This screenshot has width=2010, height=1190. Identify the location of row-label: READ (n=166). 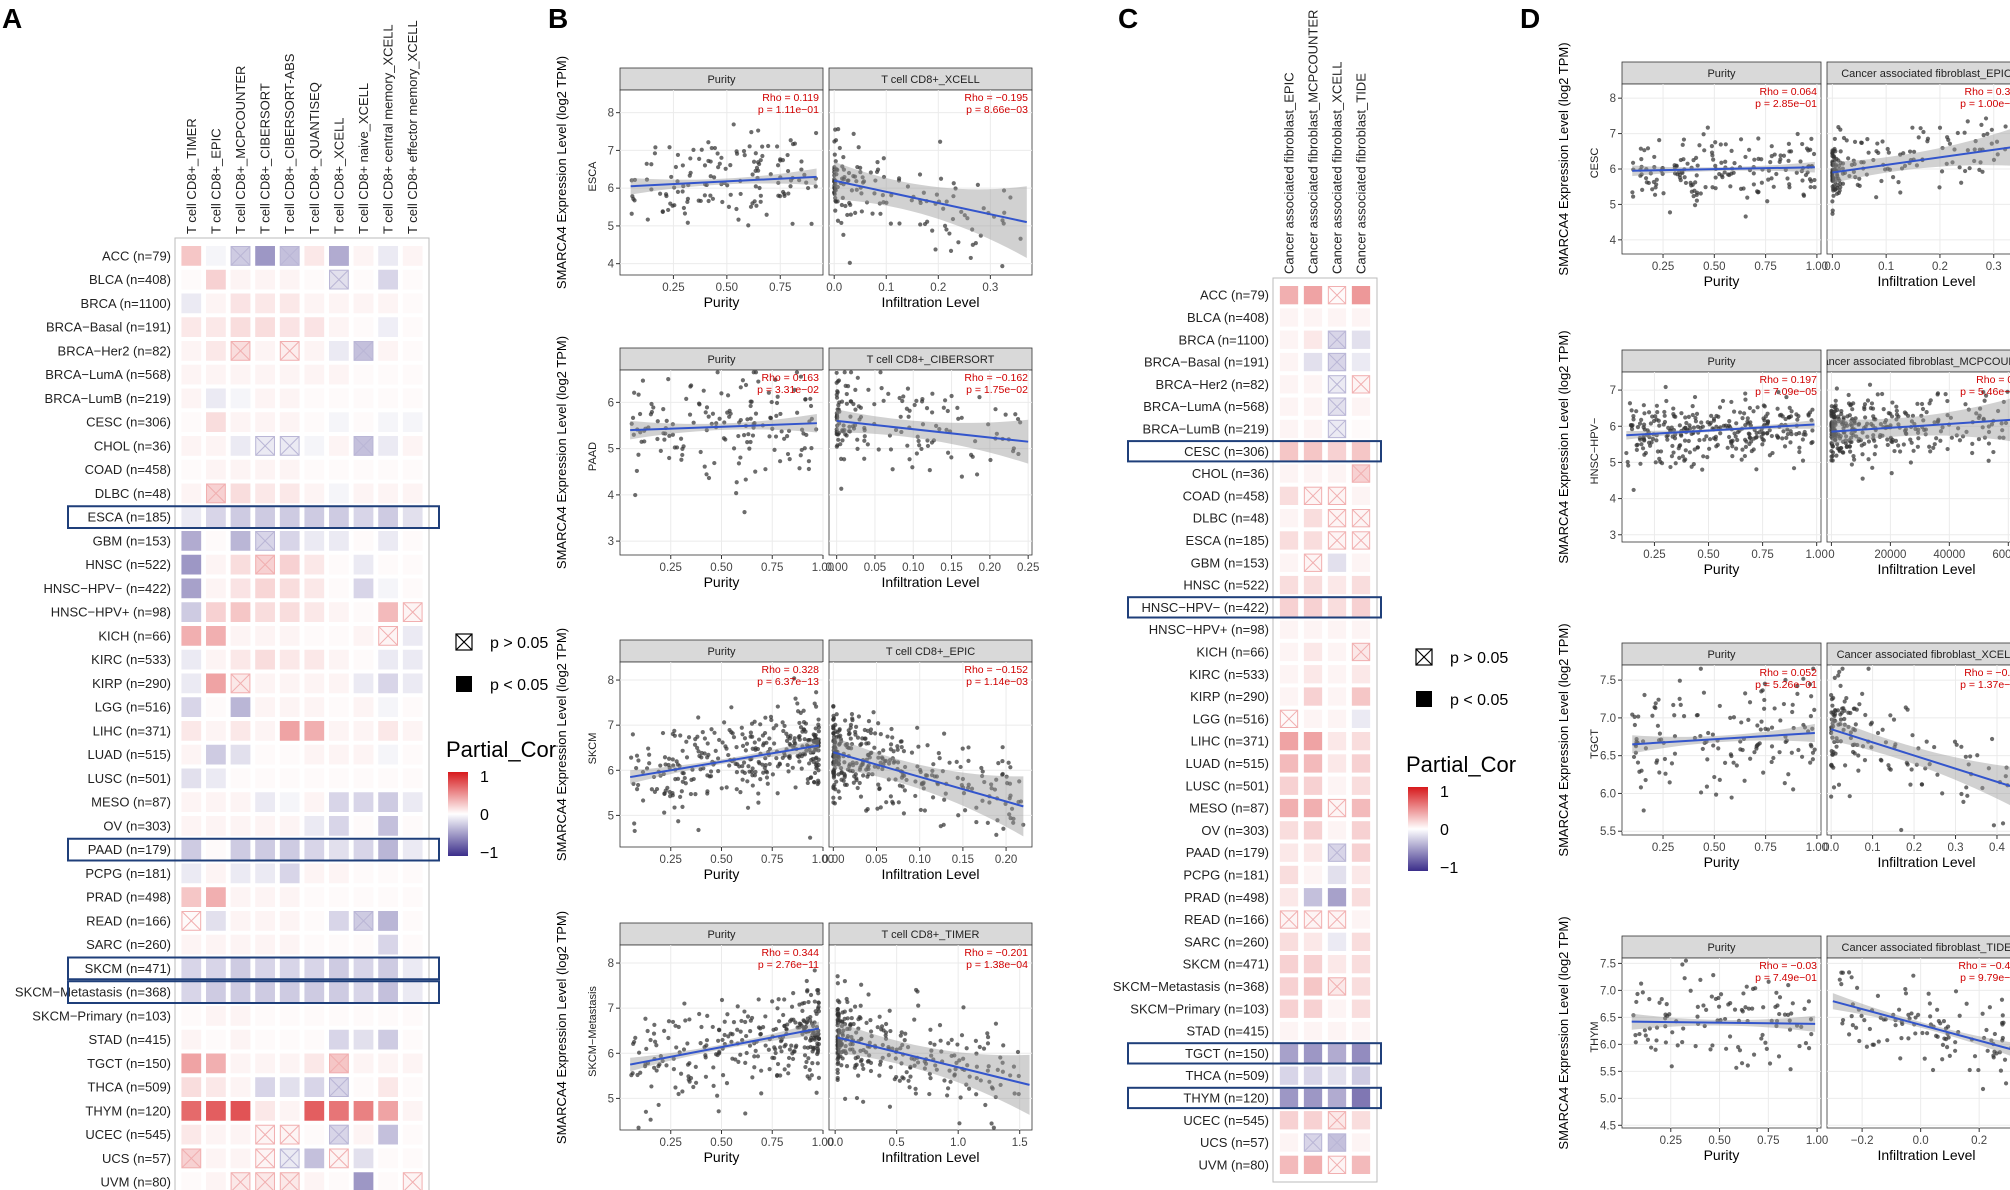
(128, 920).